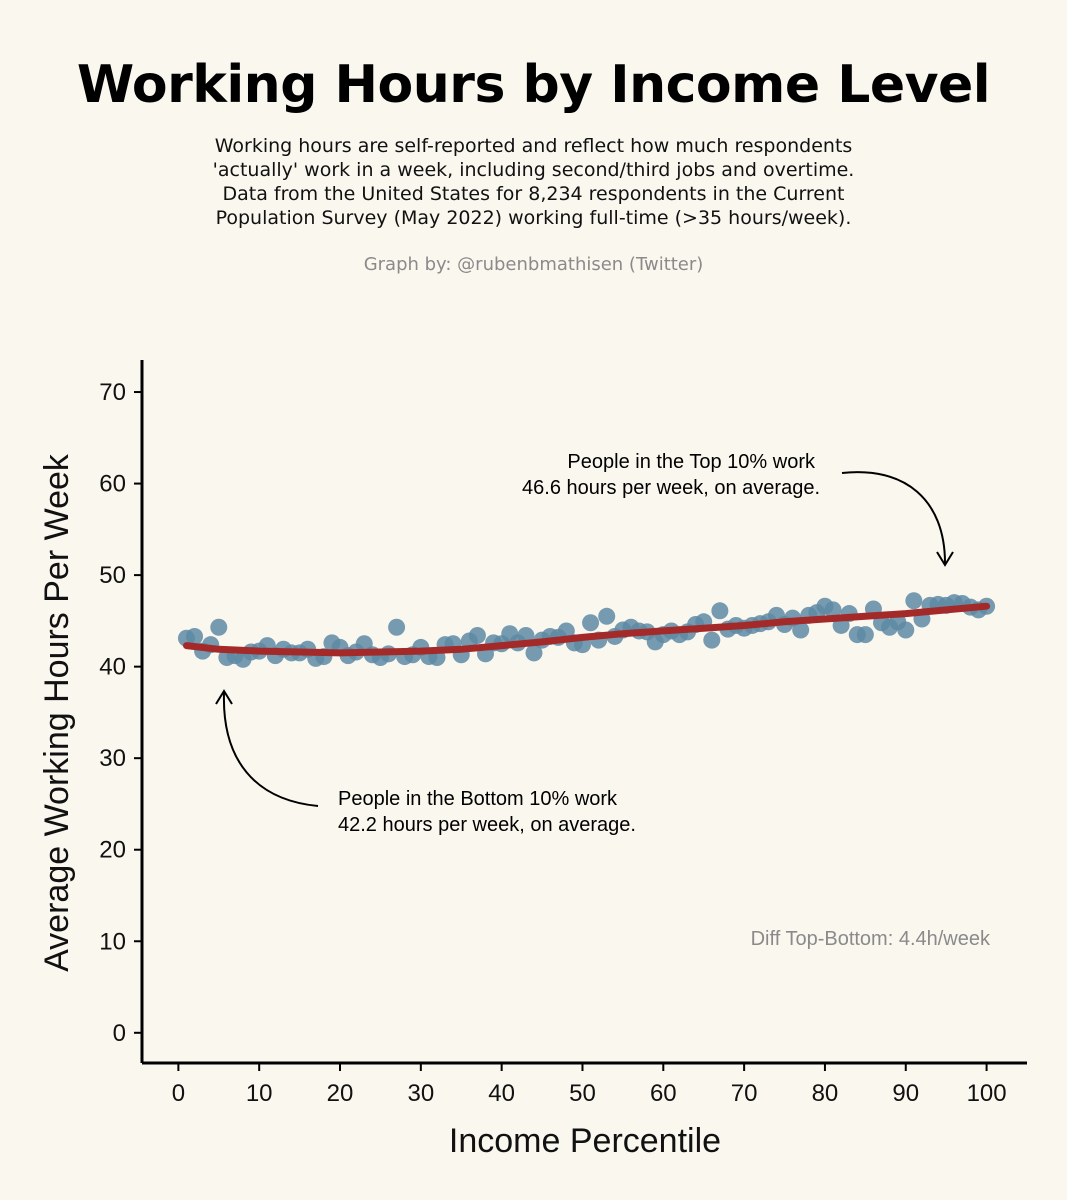 This screenshot has width=1067, height=1200. Describe the element at coordinates (120, 713) in the screenshot. I see `y-ticks: 0 10 20 30 40 50 60 70` at that location.